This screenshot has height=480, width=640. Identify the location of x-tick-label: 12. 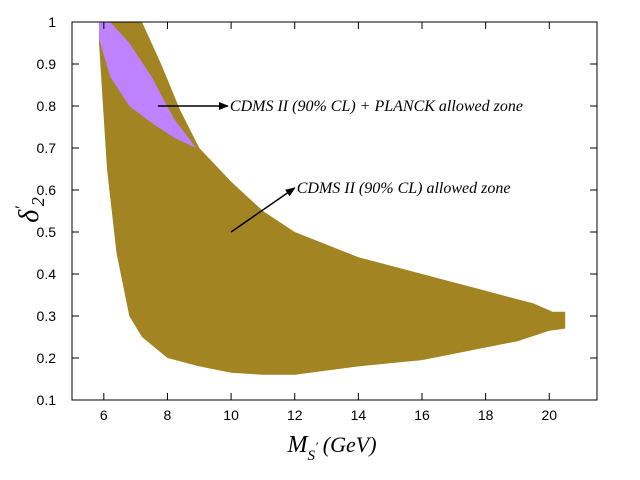
(295, 415).